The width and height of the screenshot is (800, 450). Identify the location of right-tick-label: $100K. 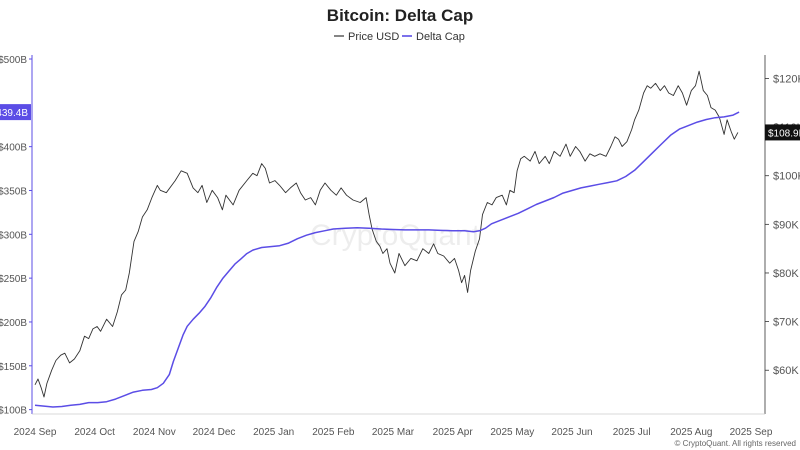
(786, 177).